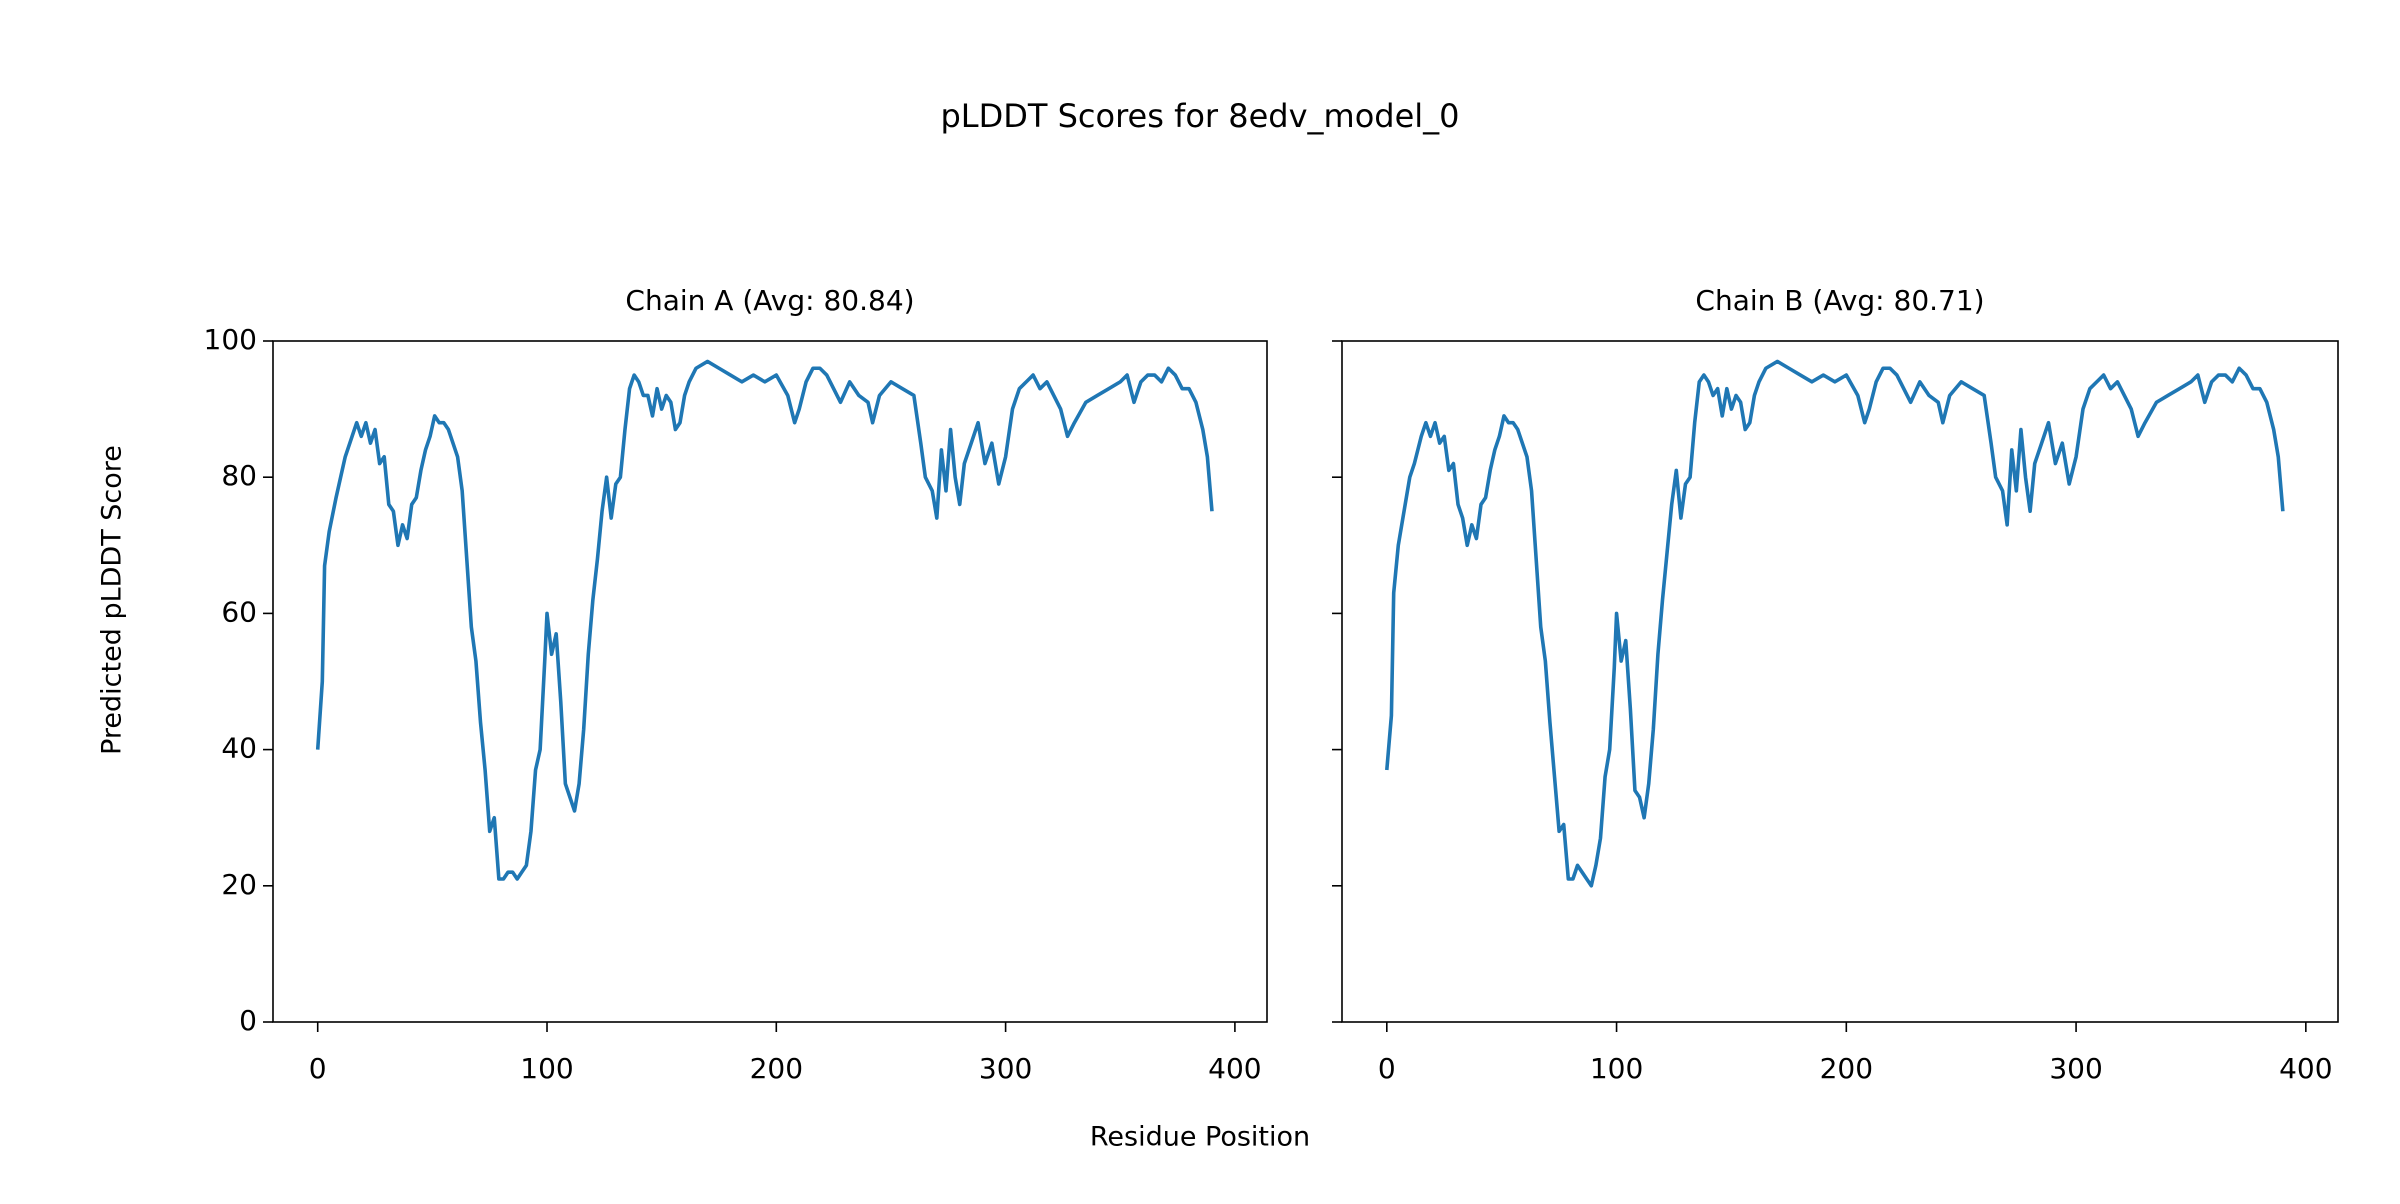 The image size is (2400, 1204). I want to click on x-axis-label: Residue Position, so click(1200, 1137).